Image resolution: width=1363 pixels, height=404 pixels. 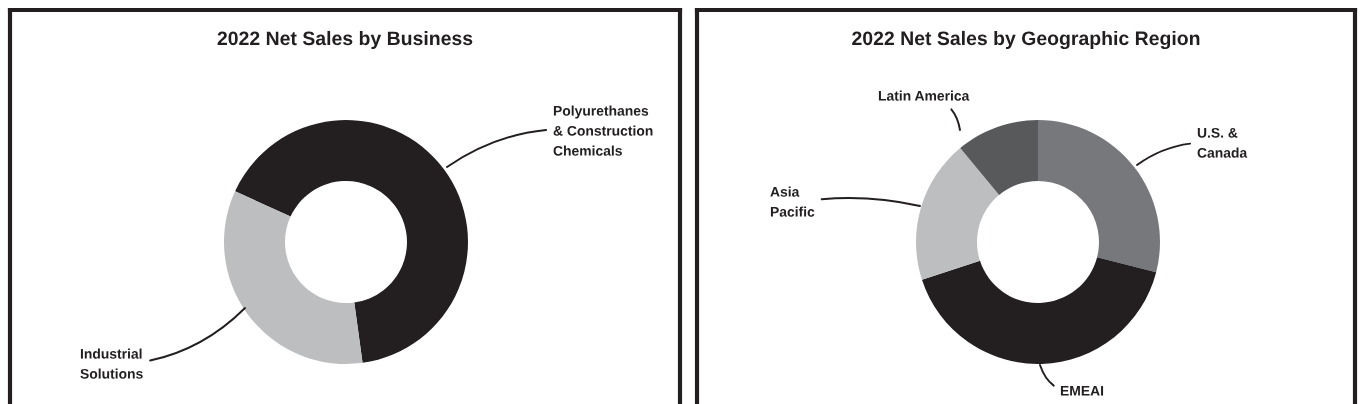 What do you see at coordinates (1026, 40) in the screenshot?
I see `chart-title: 2022 Net Sales by Geographic Region` at bounding box center [1026, 40].